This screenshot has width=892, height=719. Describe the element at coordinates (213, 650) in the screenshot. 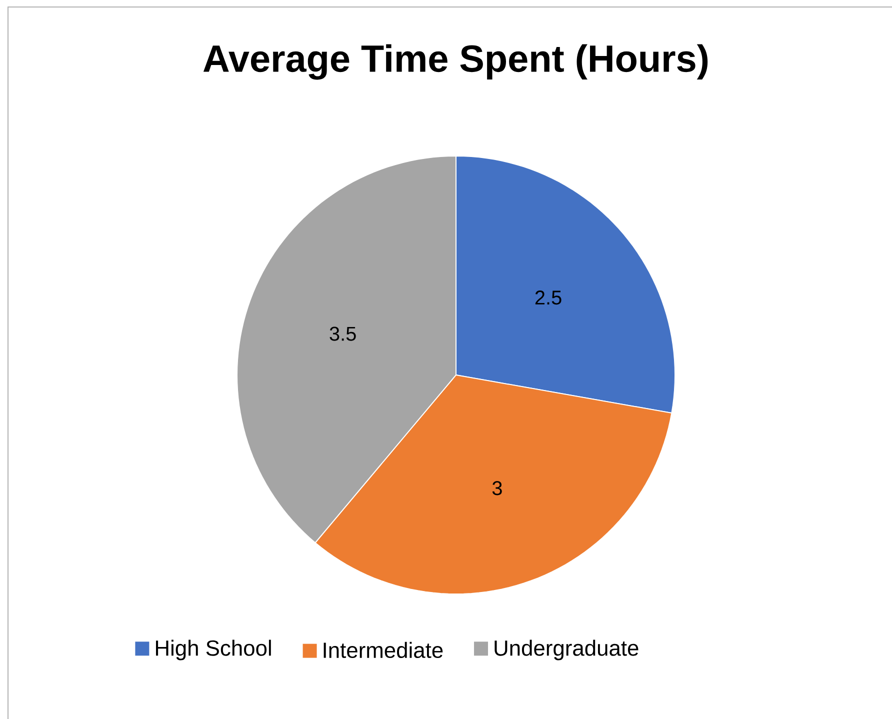

I see `legend-label: High School` at that location.